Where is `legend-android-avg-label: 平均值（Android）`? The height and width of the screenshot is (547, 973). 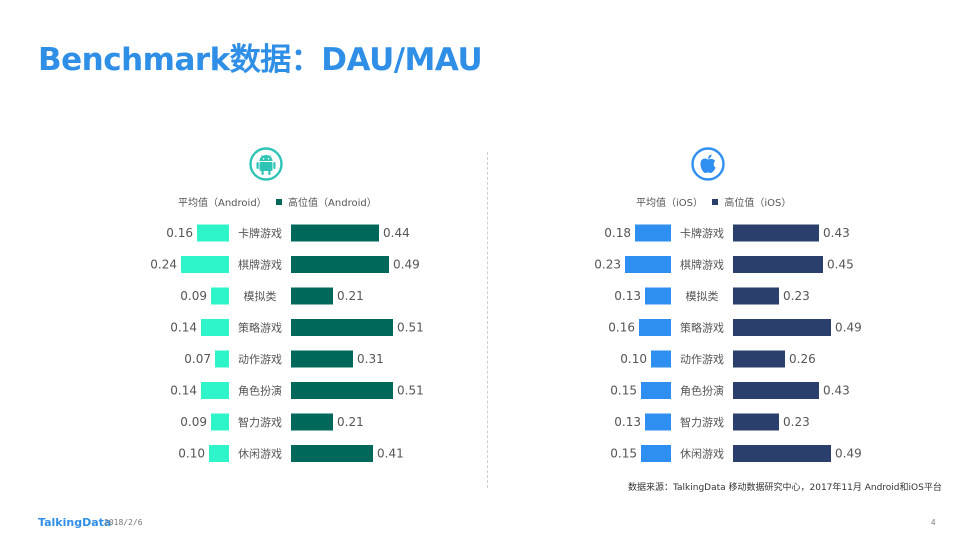
legend-android-avg-label: 平均值（Android） is located at coordinates (222, 203).